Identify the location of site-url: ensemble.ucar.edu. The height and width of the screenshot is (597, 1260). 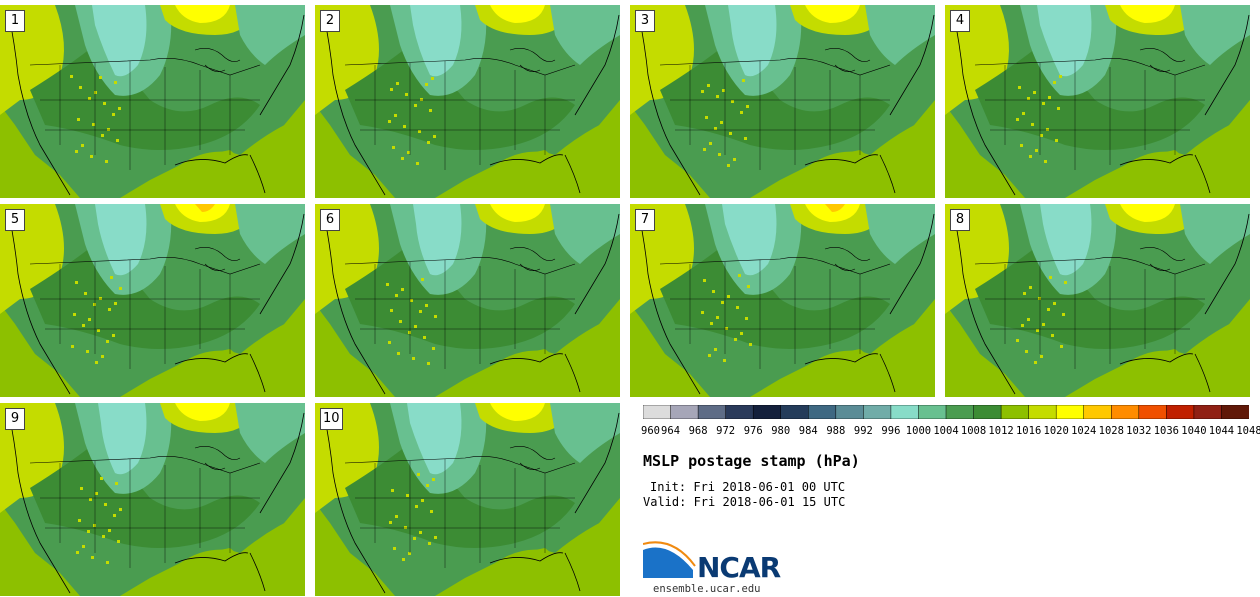
(707, 589).